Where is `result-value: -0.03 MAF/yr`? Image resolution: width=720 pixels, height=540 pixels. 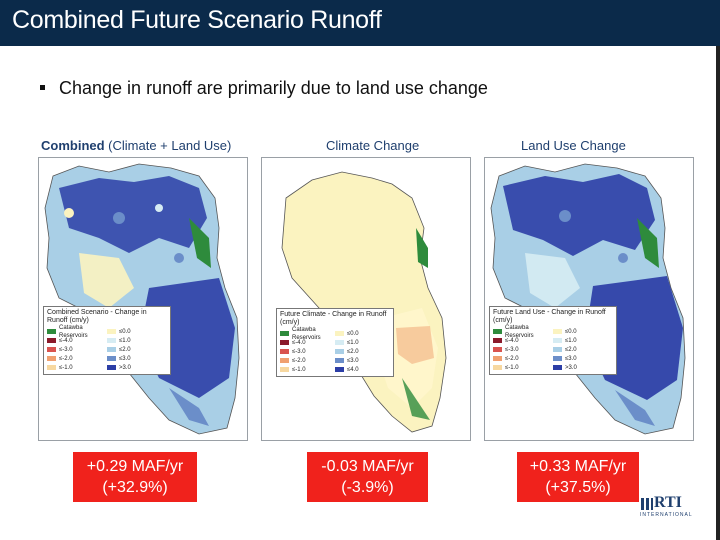
result-value: -0.03 MAF/yr is located at coordinates (367, 466).